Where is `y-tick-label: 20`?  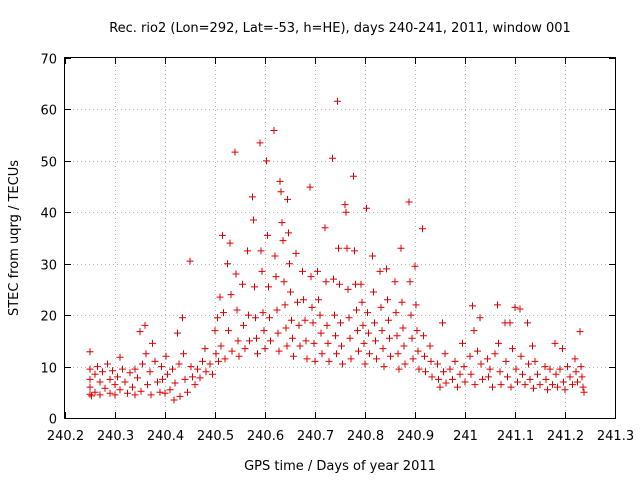
y-tick-label: 20 is located at coordinates (48, 317).